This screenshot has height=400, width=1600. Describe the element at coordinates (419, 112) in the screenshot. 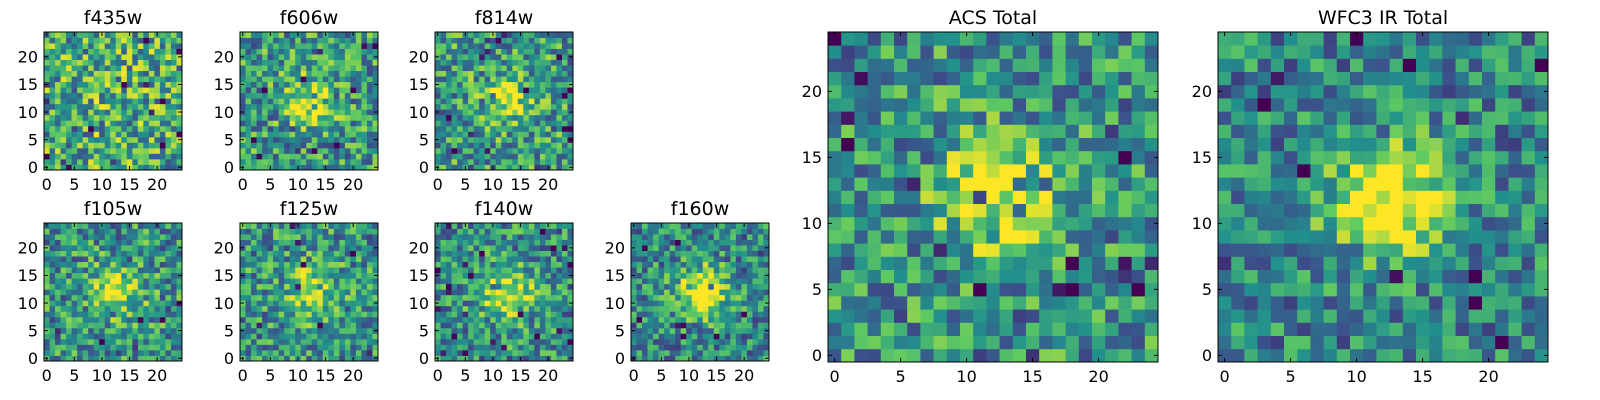

I see `y-tick-label: 10` at that location.